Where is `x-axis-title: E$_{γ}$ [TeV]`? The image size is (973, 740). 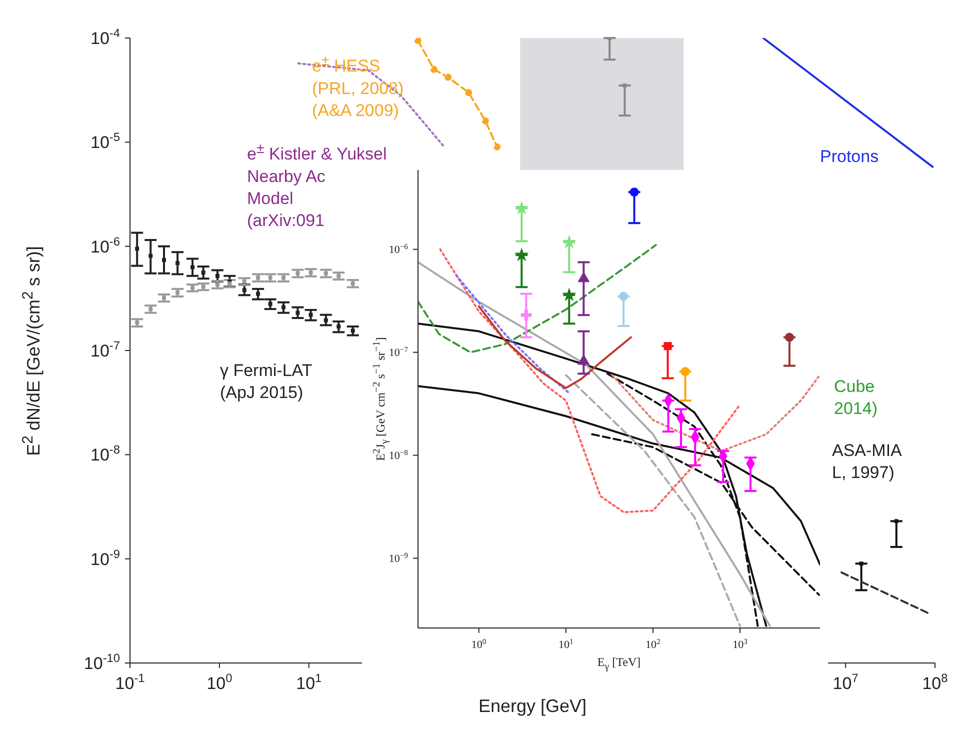 x-axis-title: E$_{γ}$ [TeV] is located at coordinates (619, 663).